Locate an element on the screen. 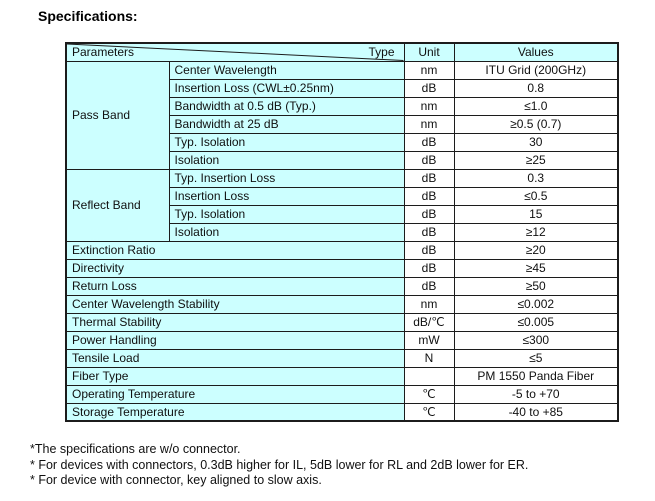 This screenshot has height=501, width=655. value-cell: 0.3 is located at coordinates (536, 178).